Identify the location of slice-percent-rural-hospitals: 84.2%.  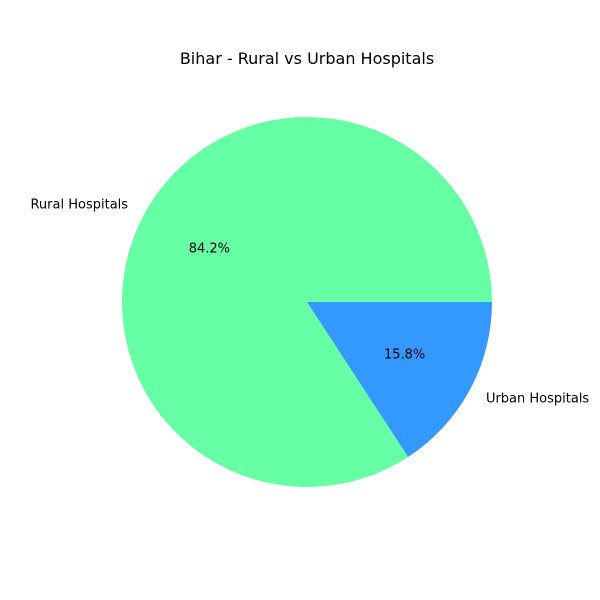
(209, 249).